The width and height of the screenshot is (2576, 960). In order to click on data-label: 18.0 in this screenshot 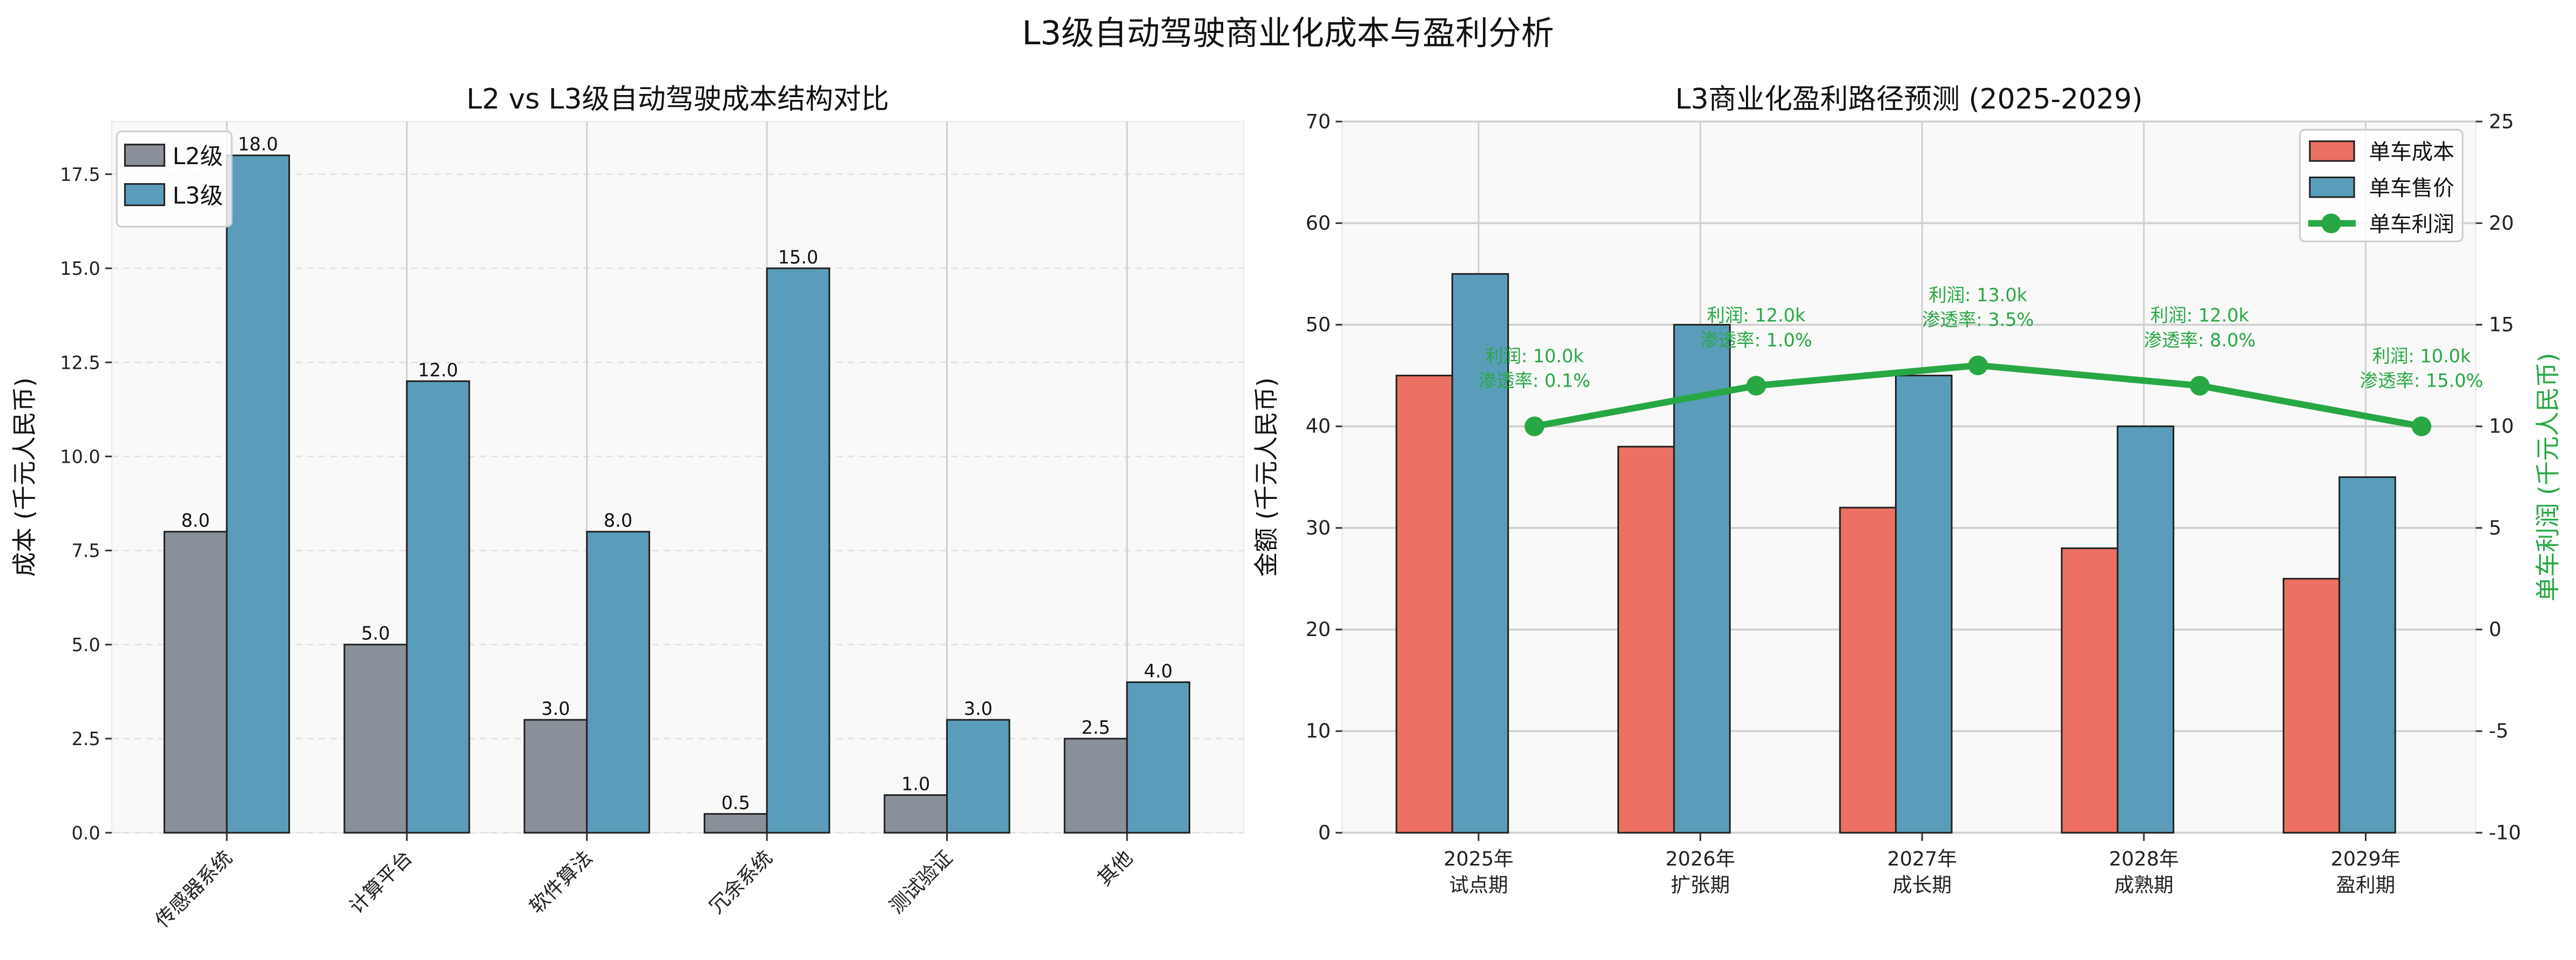, I will do `click(258, 144)`.